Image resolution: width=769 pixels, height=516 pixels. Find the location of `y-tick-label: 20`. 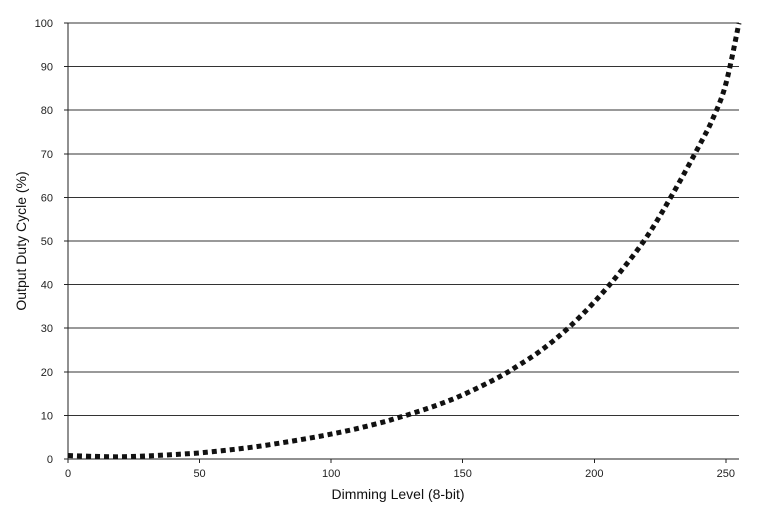

y-tick-label: 20 is located at coordinates (47, 373).